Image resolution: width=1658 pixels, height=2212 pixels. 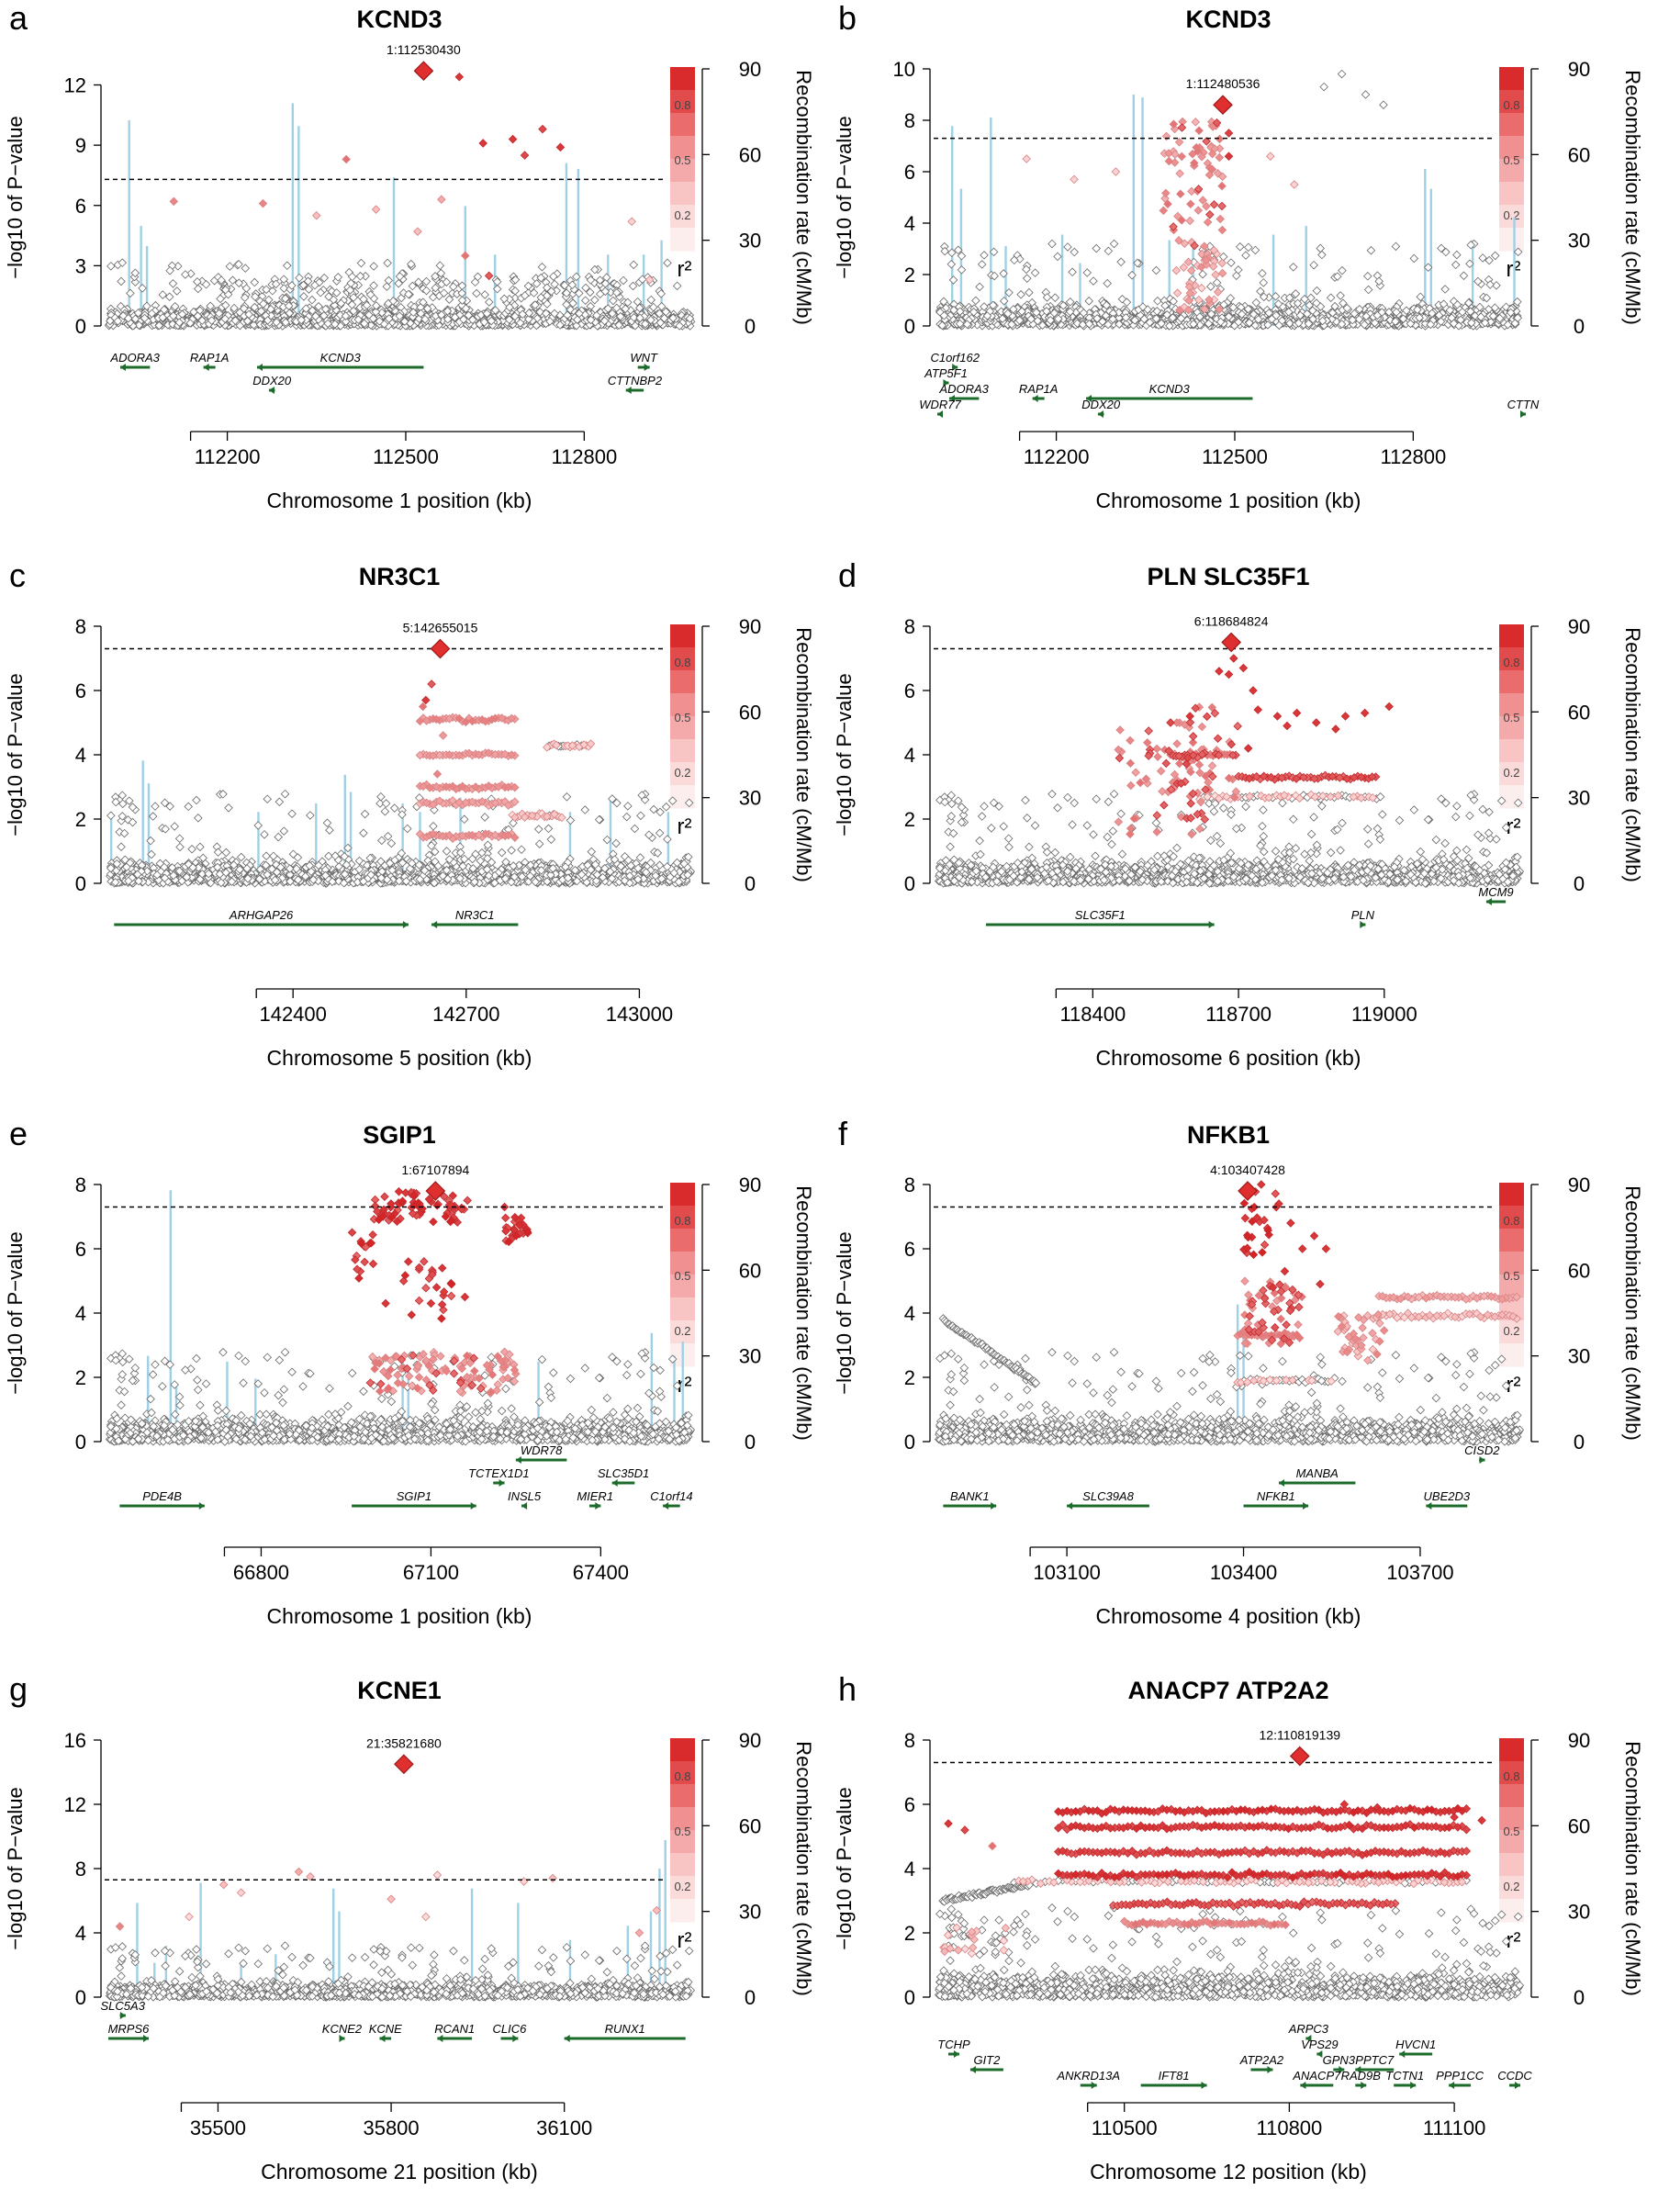 What do you see at coordinates (1523, 404) in the screenshot?
I see `gene-label: CTTN` at bounding box center [1523, 404].